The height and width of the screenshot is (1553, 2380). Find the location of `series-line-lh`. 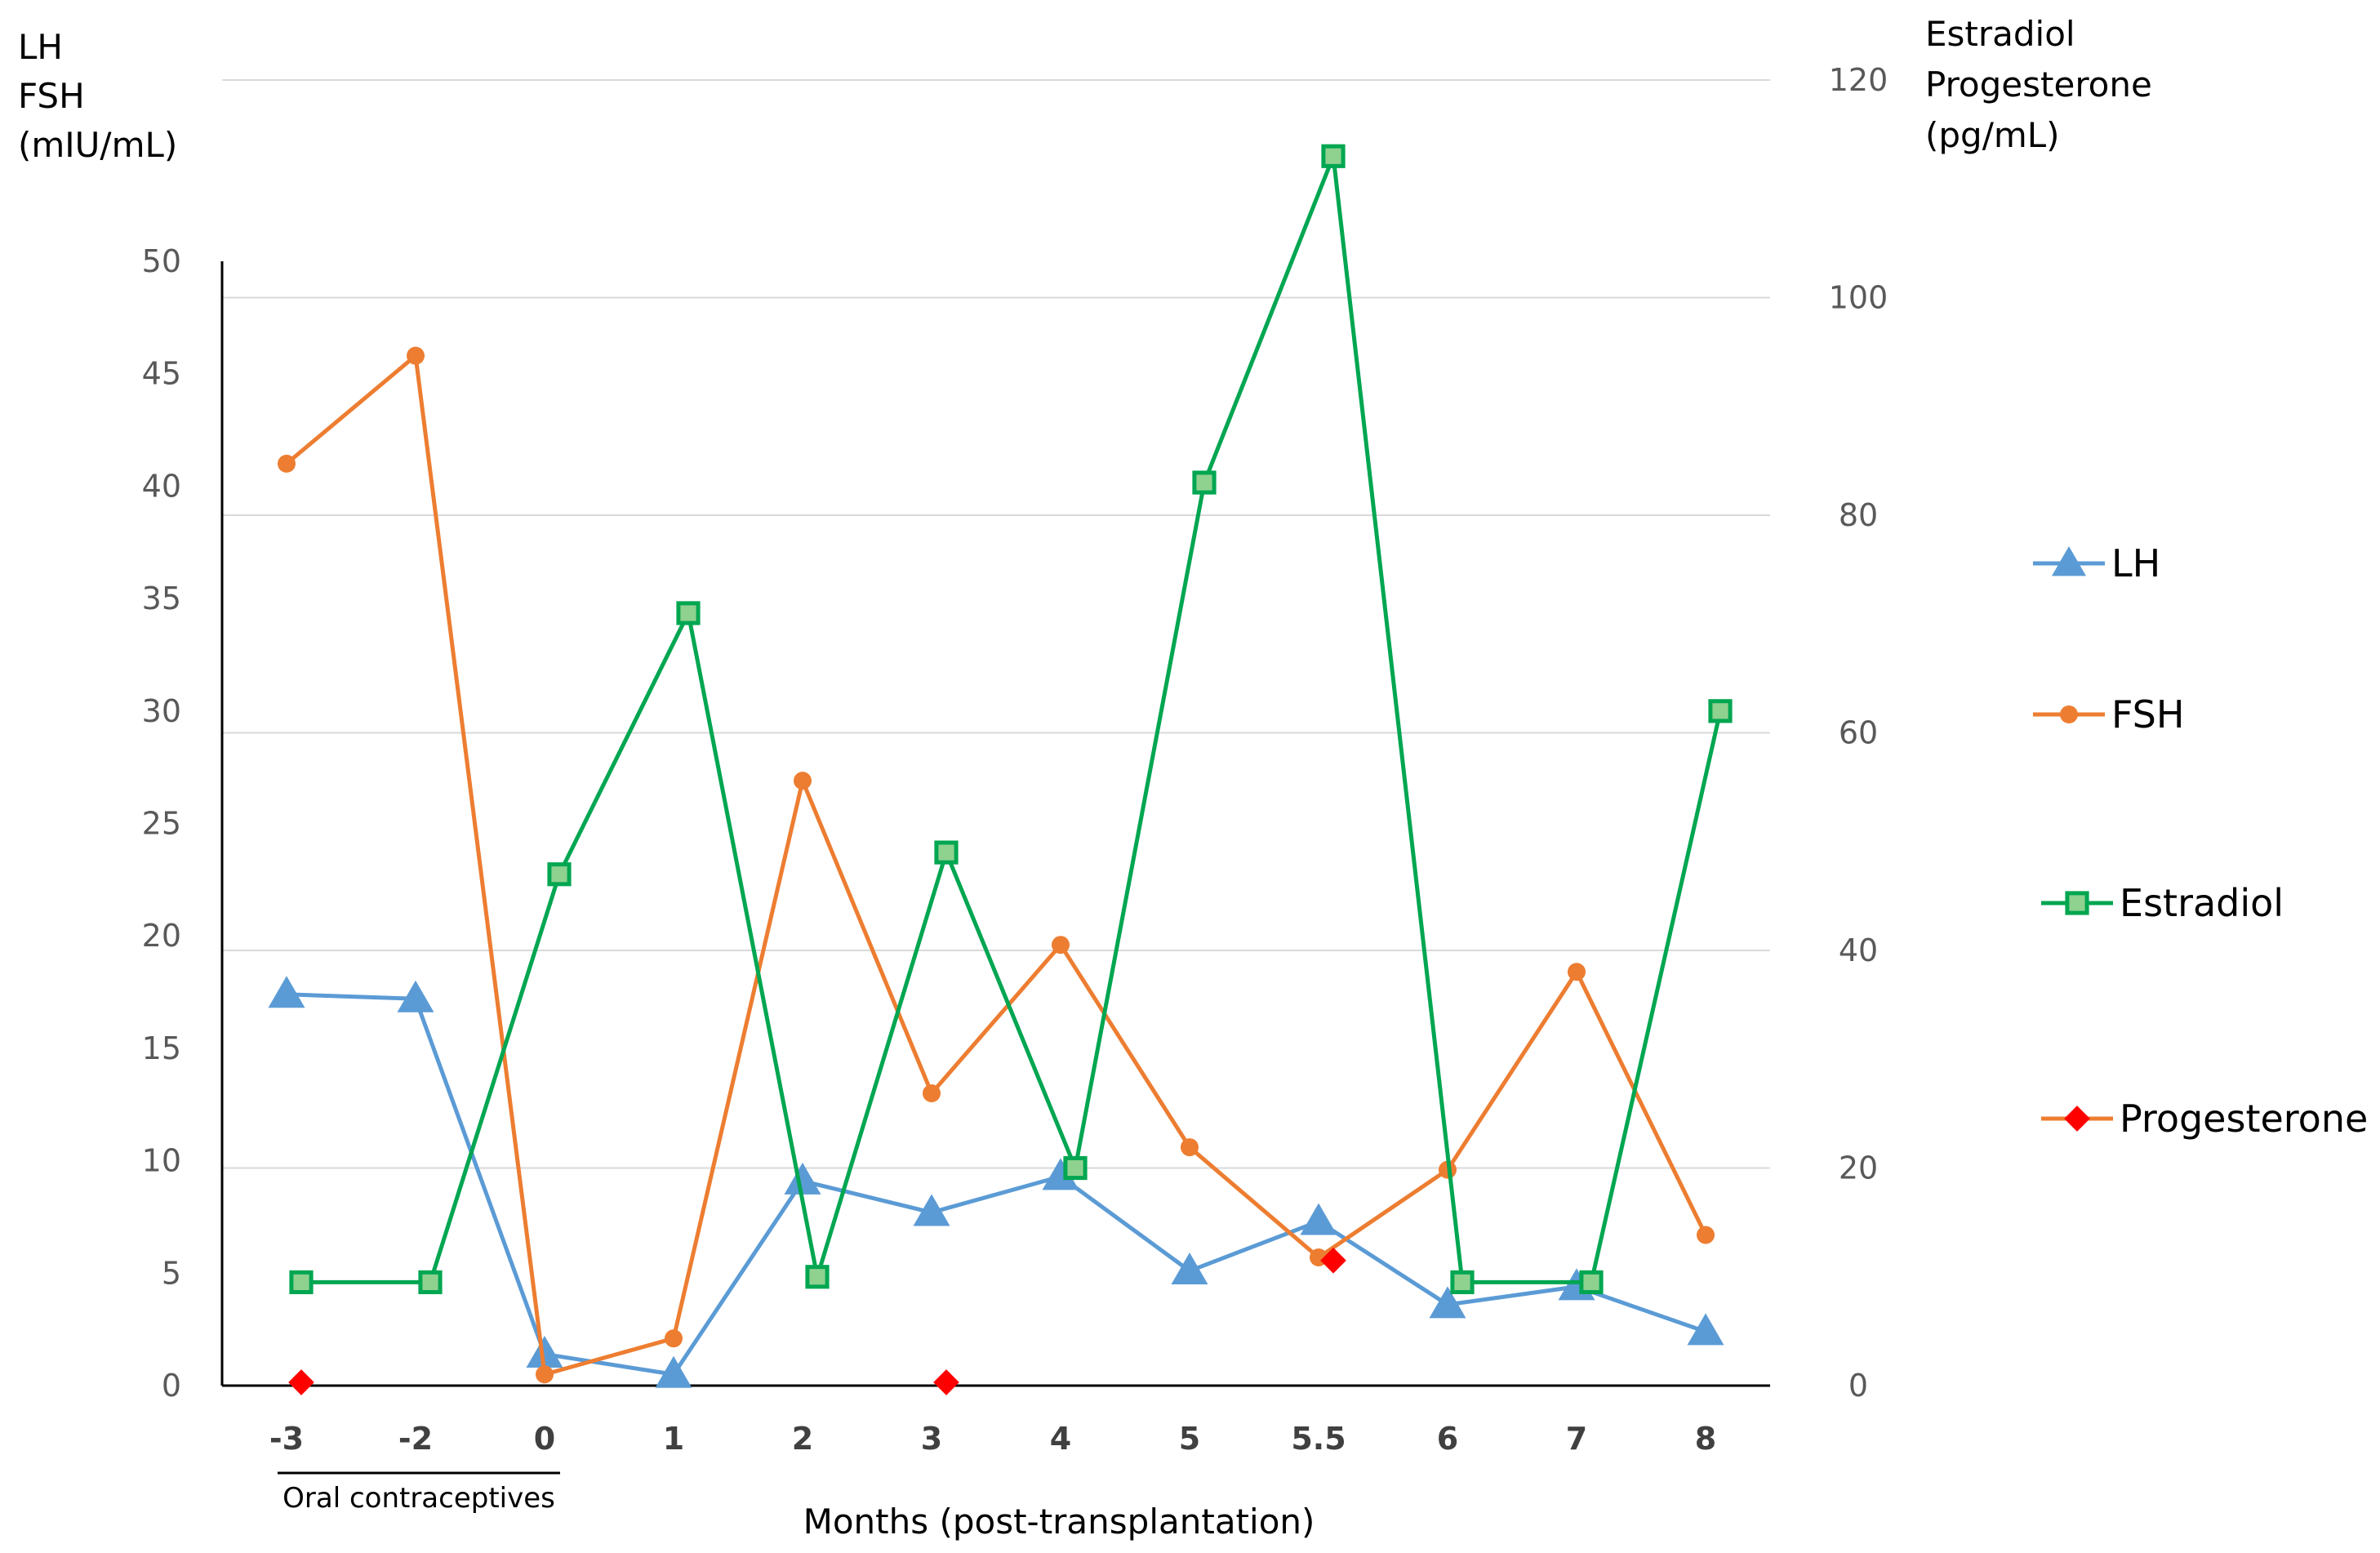

series-line-lh is located at coordinates (996, 1184).